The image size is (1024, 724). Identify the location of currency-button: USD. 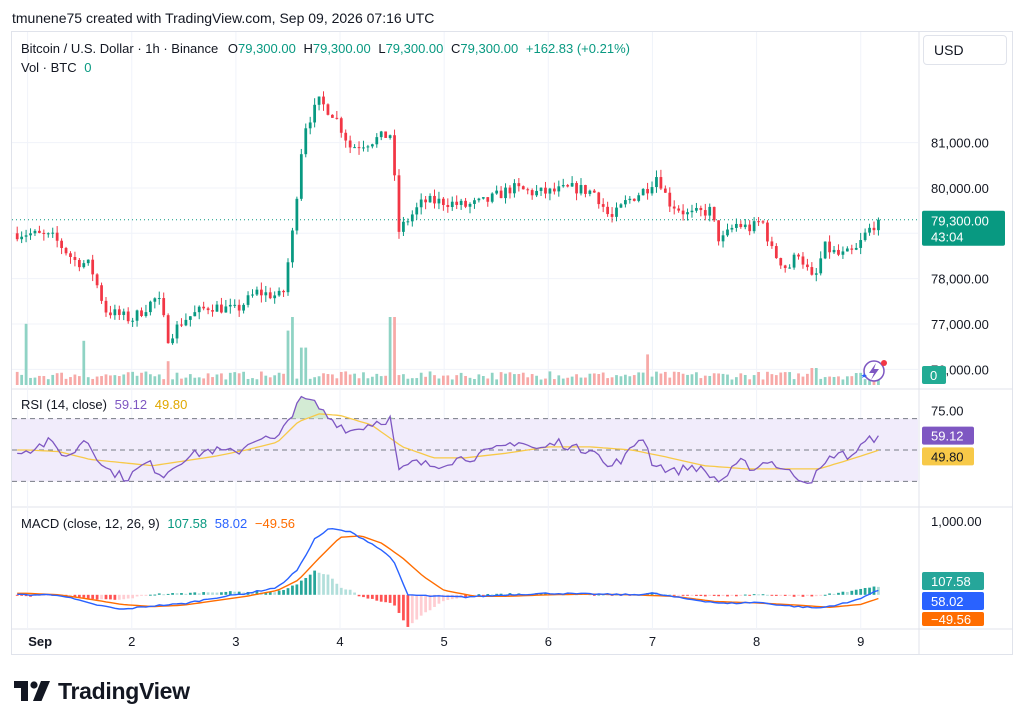
(965, 50).